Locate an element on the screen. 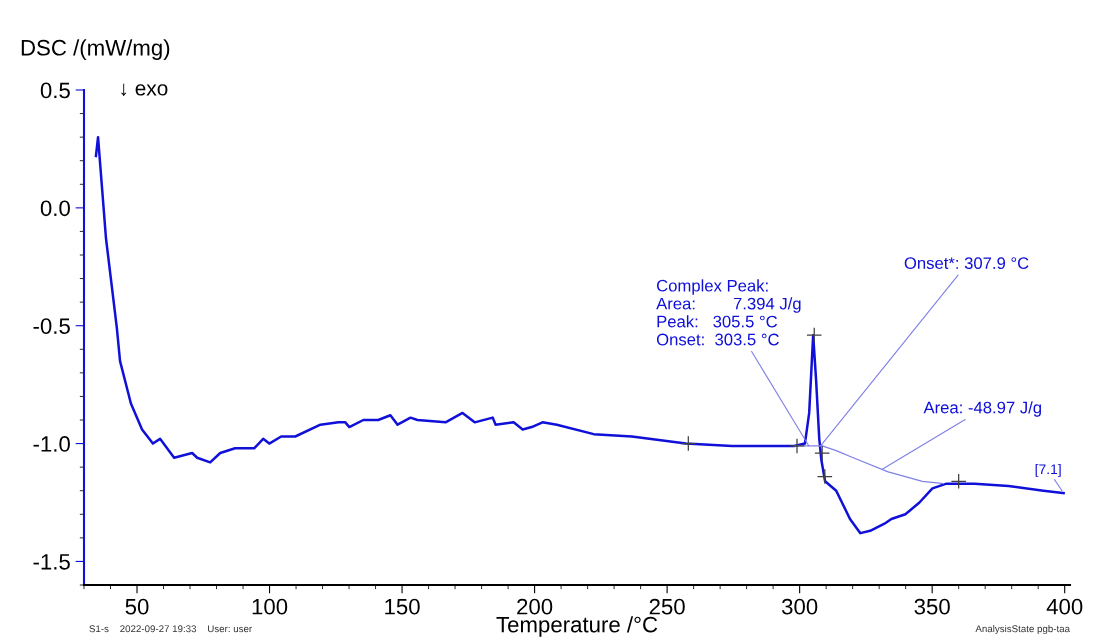  annotation: Onset*: 307.9 °C is located at coordinates (966, 263).